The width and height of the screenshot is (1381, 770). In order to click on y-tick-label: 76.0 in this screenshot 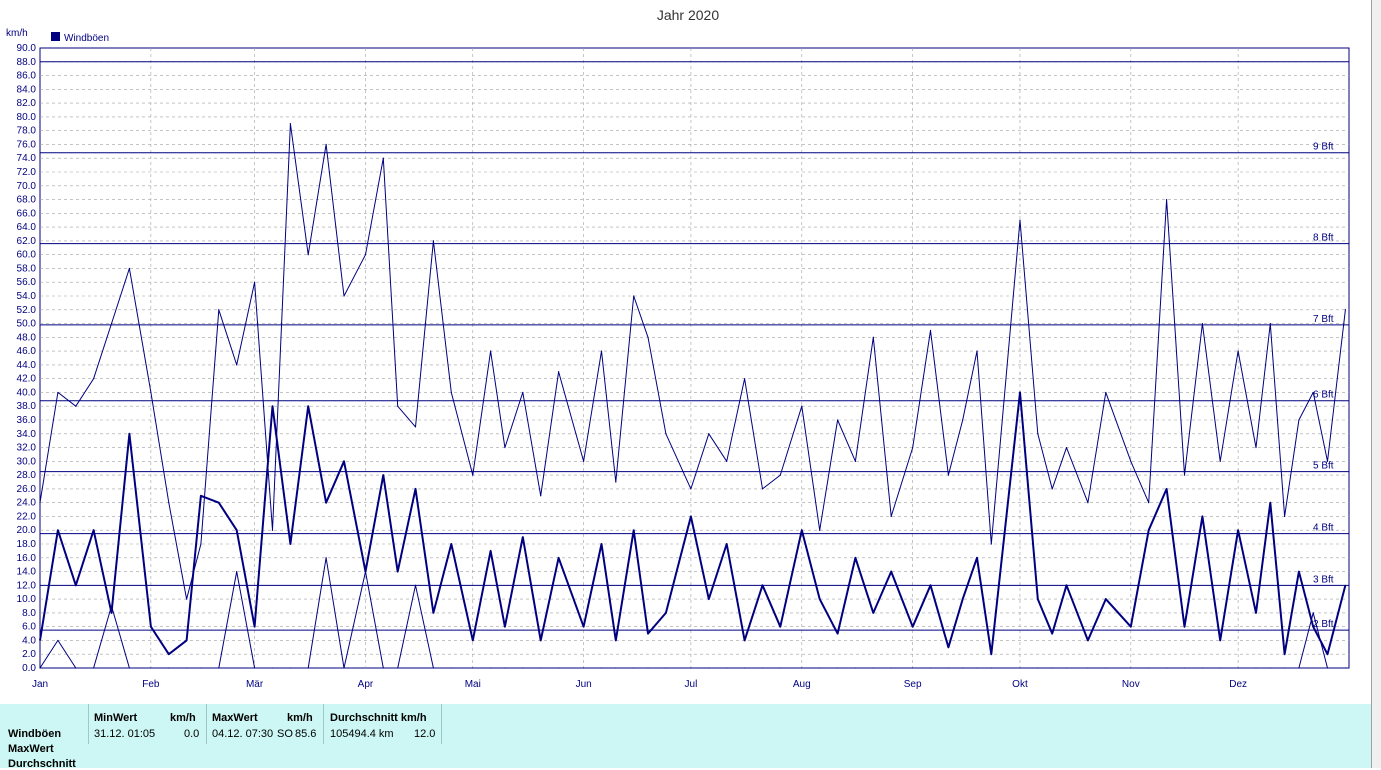, I will do `click(27, 144)`.